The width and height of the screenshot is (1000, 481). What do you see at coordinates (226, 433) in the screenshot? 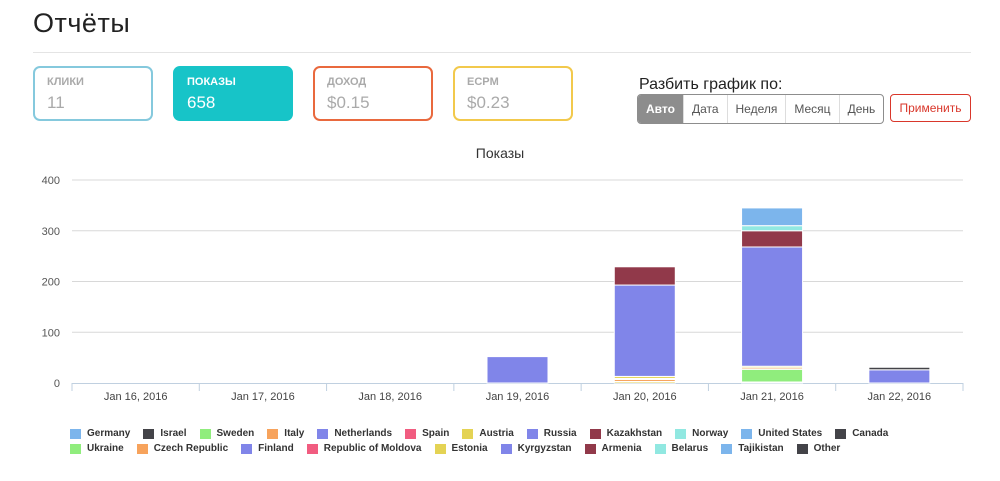
I see `legend-item: Sweden` at bounding box center [226, 433].